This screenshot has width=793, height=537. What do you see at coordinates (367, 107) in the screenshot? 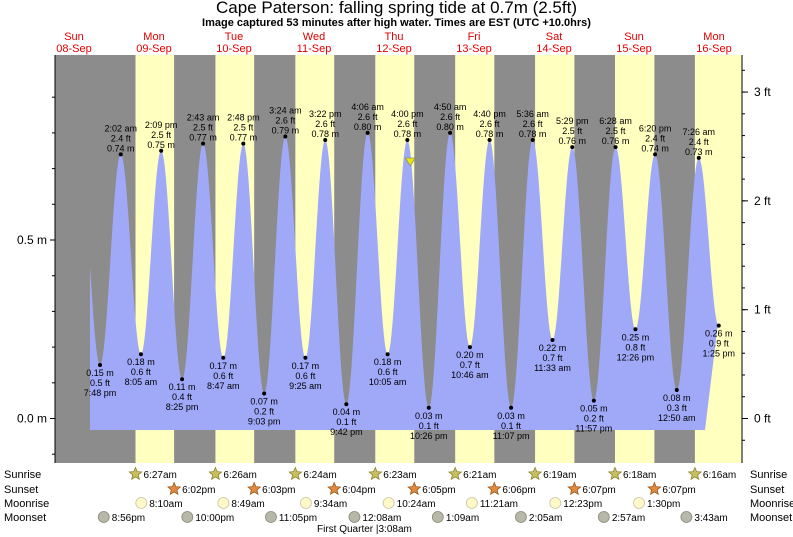
I see `high-tide-time: 4:06 am` at bounding box center [367, 107].